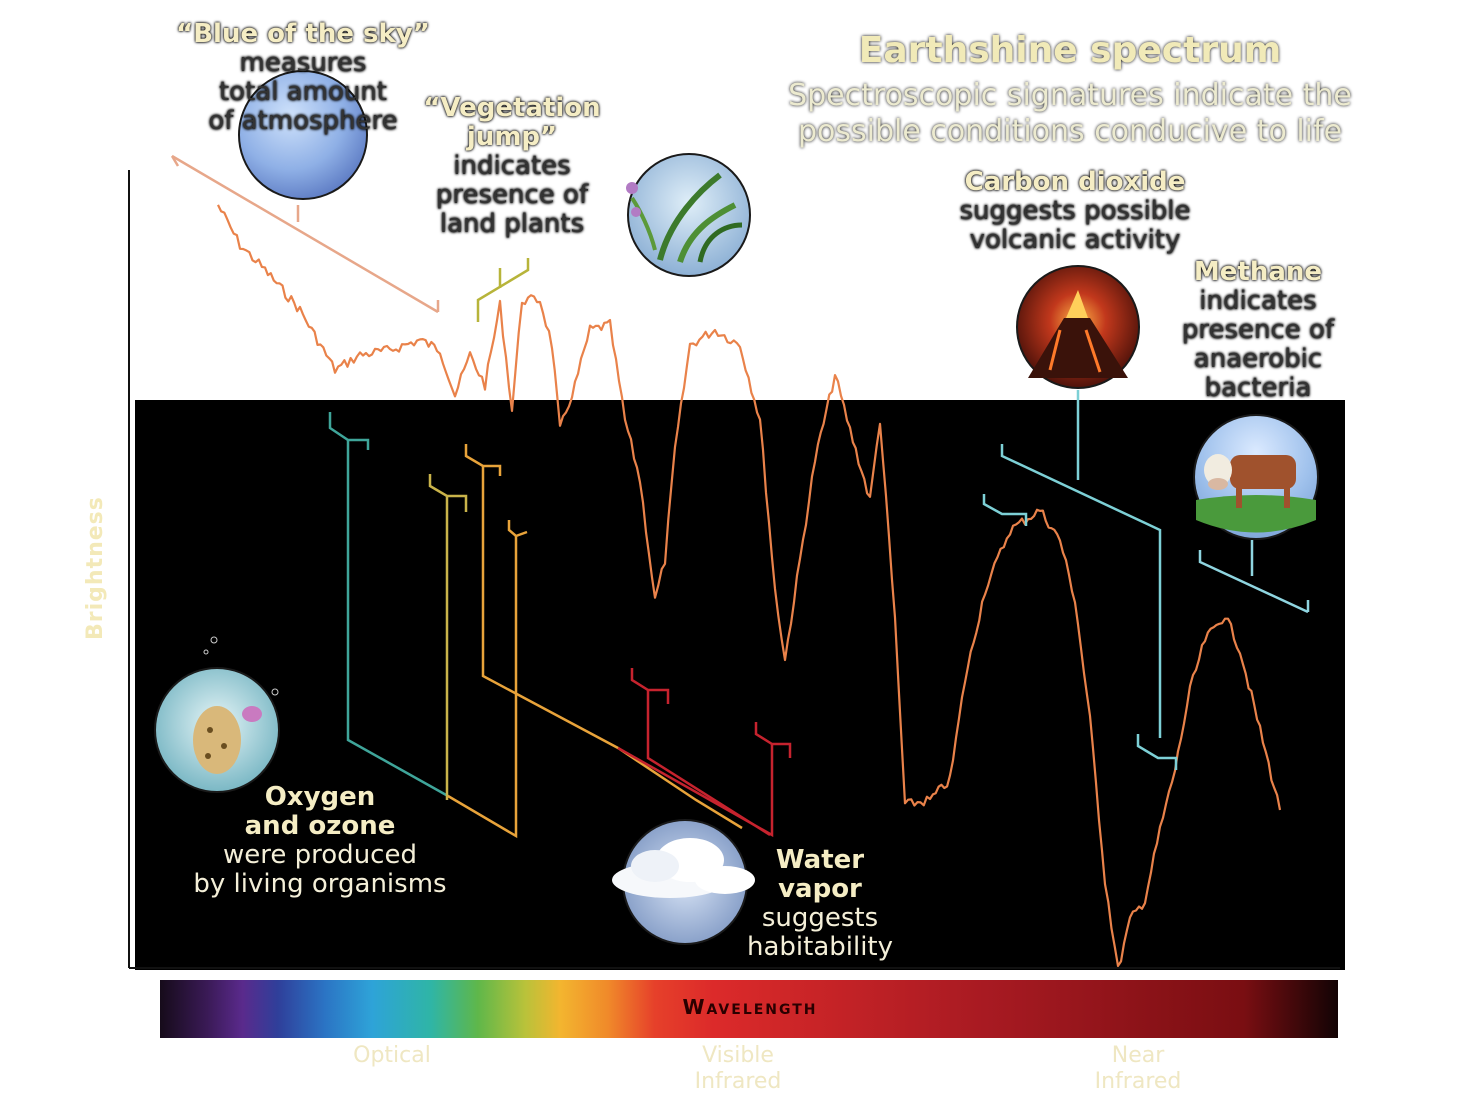  What do you see at coordinates (392, 1055) in the screenshot?
I see `tick-optical: Optical` at bounding box center [392, 1055].